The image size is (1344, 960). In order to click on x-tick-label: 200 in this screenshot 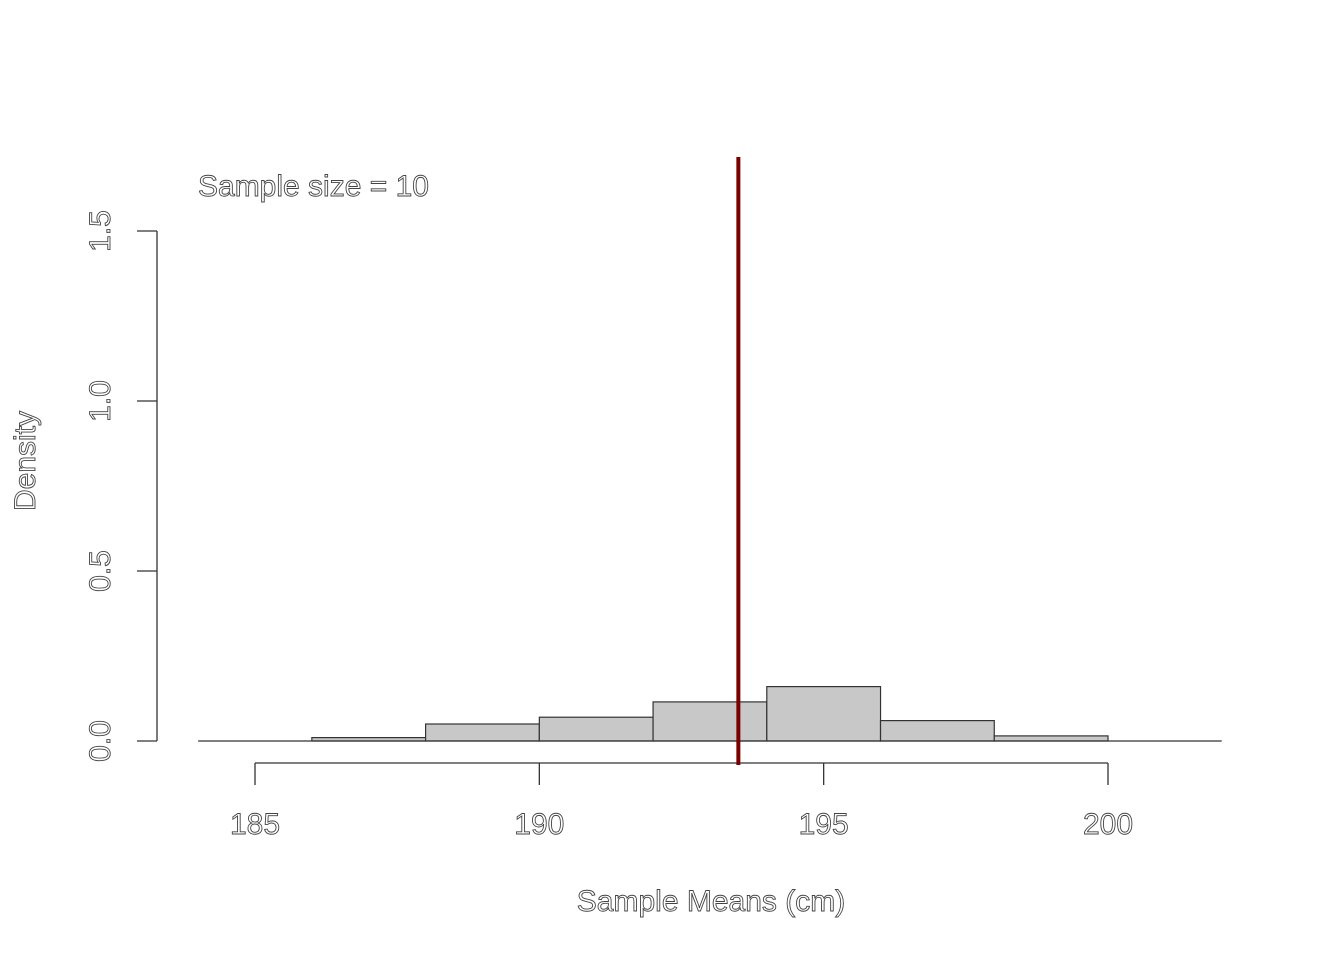, I will do `click(1108, 824)`.